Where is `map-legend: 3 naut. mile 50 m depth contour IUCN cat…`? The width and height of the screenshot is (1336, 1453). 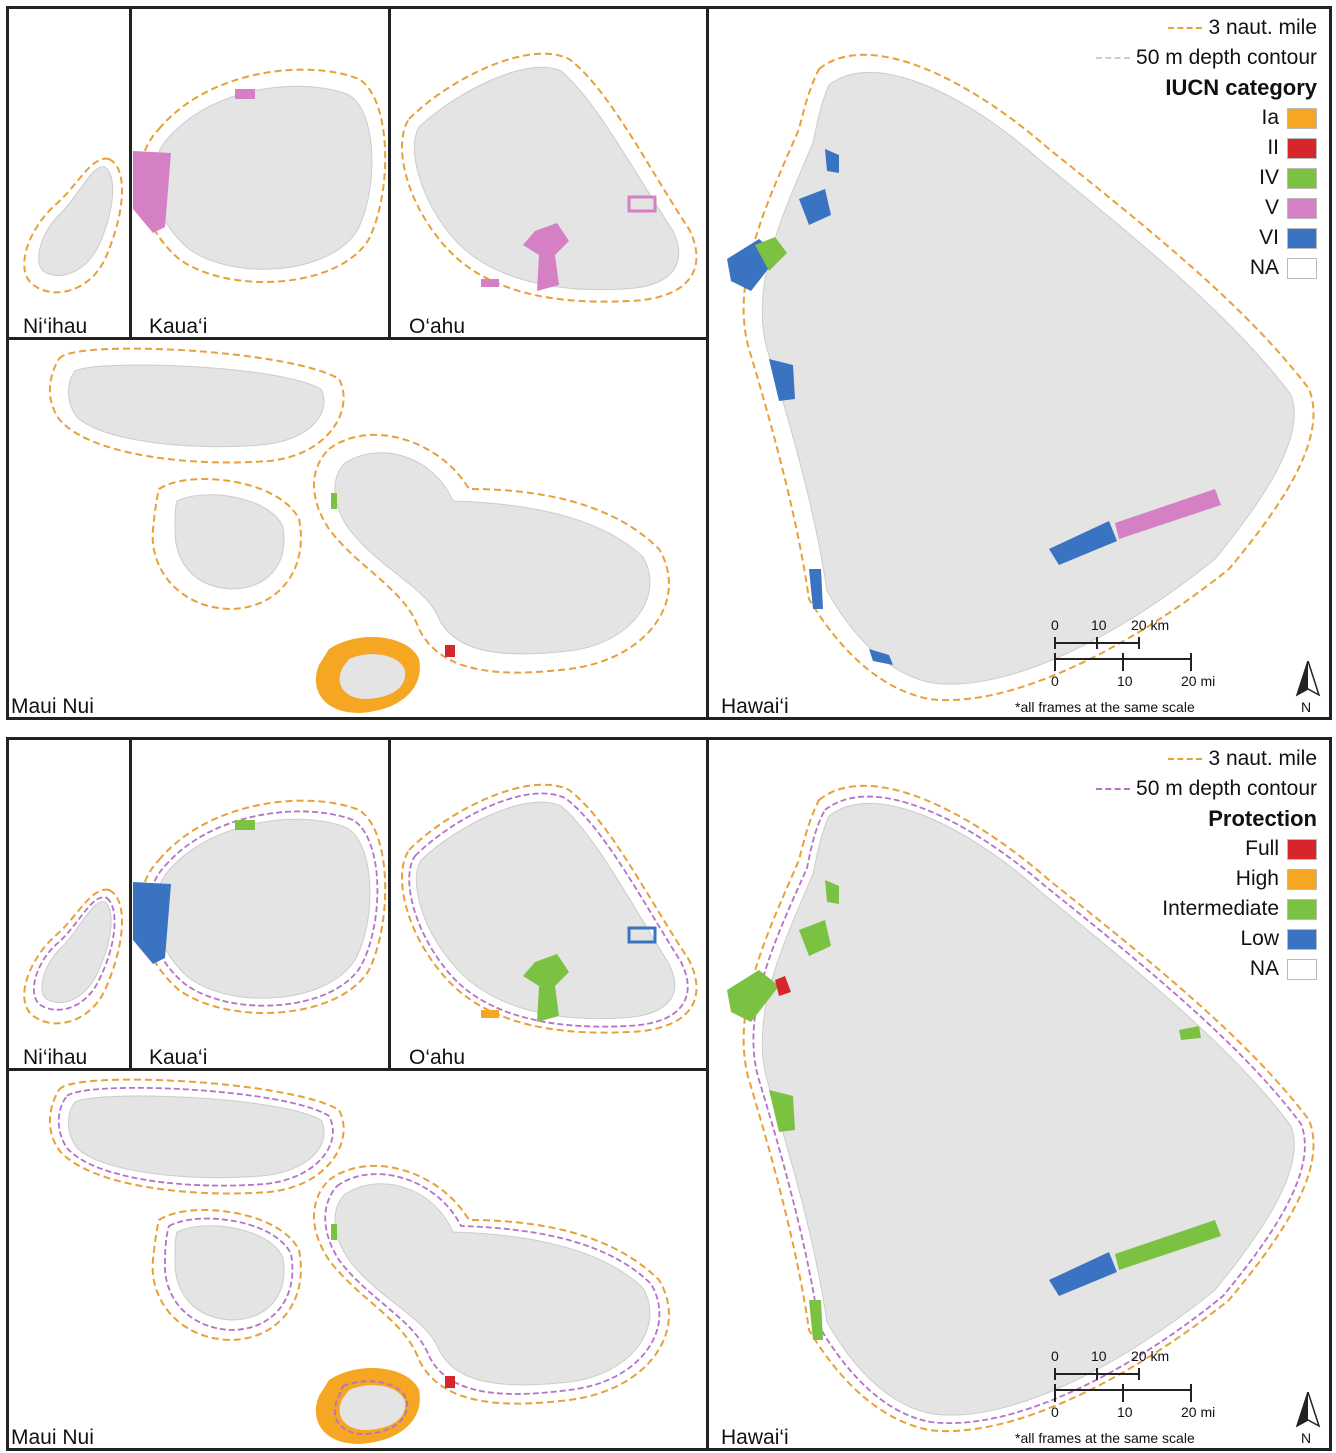
map-legend: 3 naut. mile 50 m depth contour IUCN cat… is located at coordinates (1137, 148).